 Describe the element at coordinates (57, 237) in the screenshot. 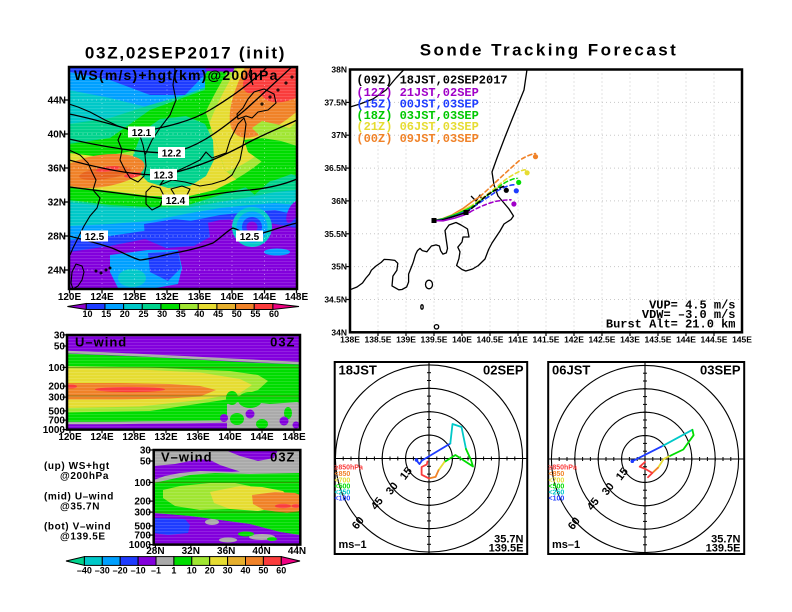

I see `svg-text: 28N` at that location.